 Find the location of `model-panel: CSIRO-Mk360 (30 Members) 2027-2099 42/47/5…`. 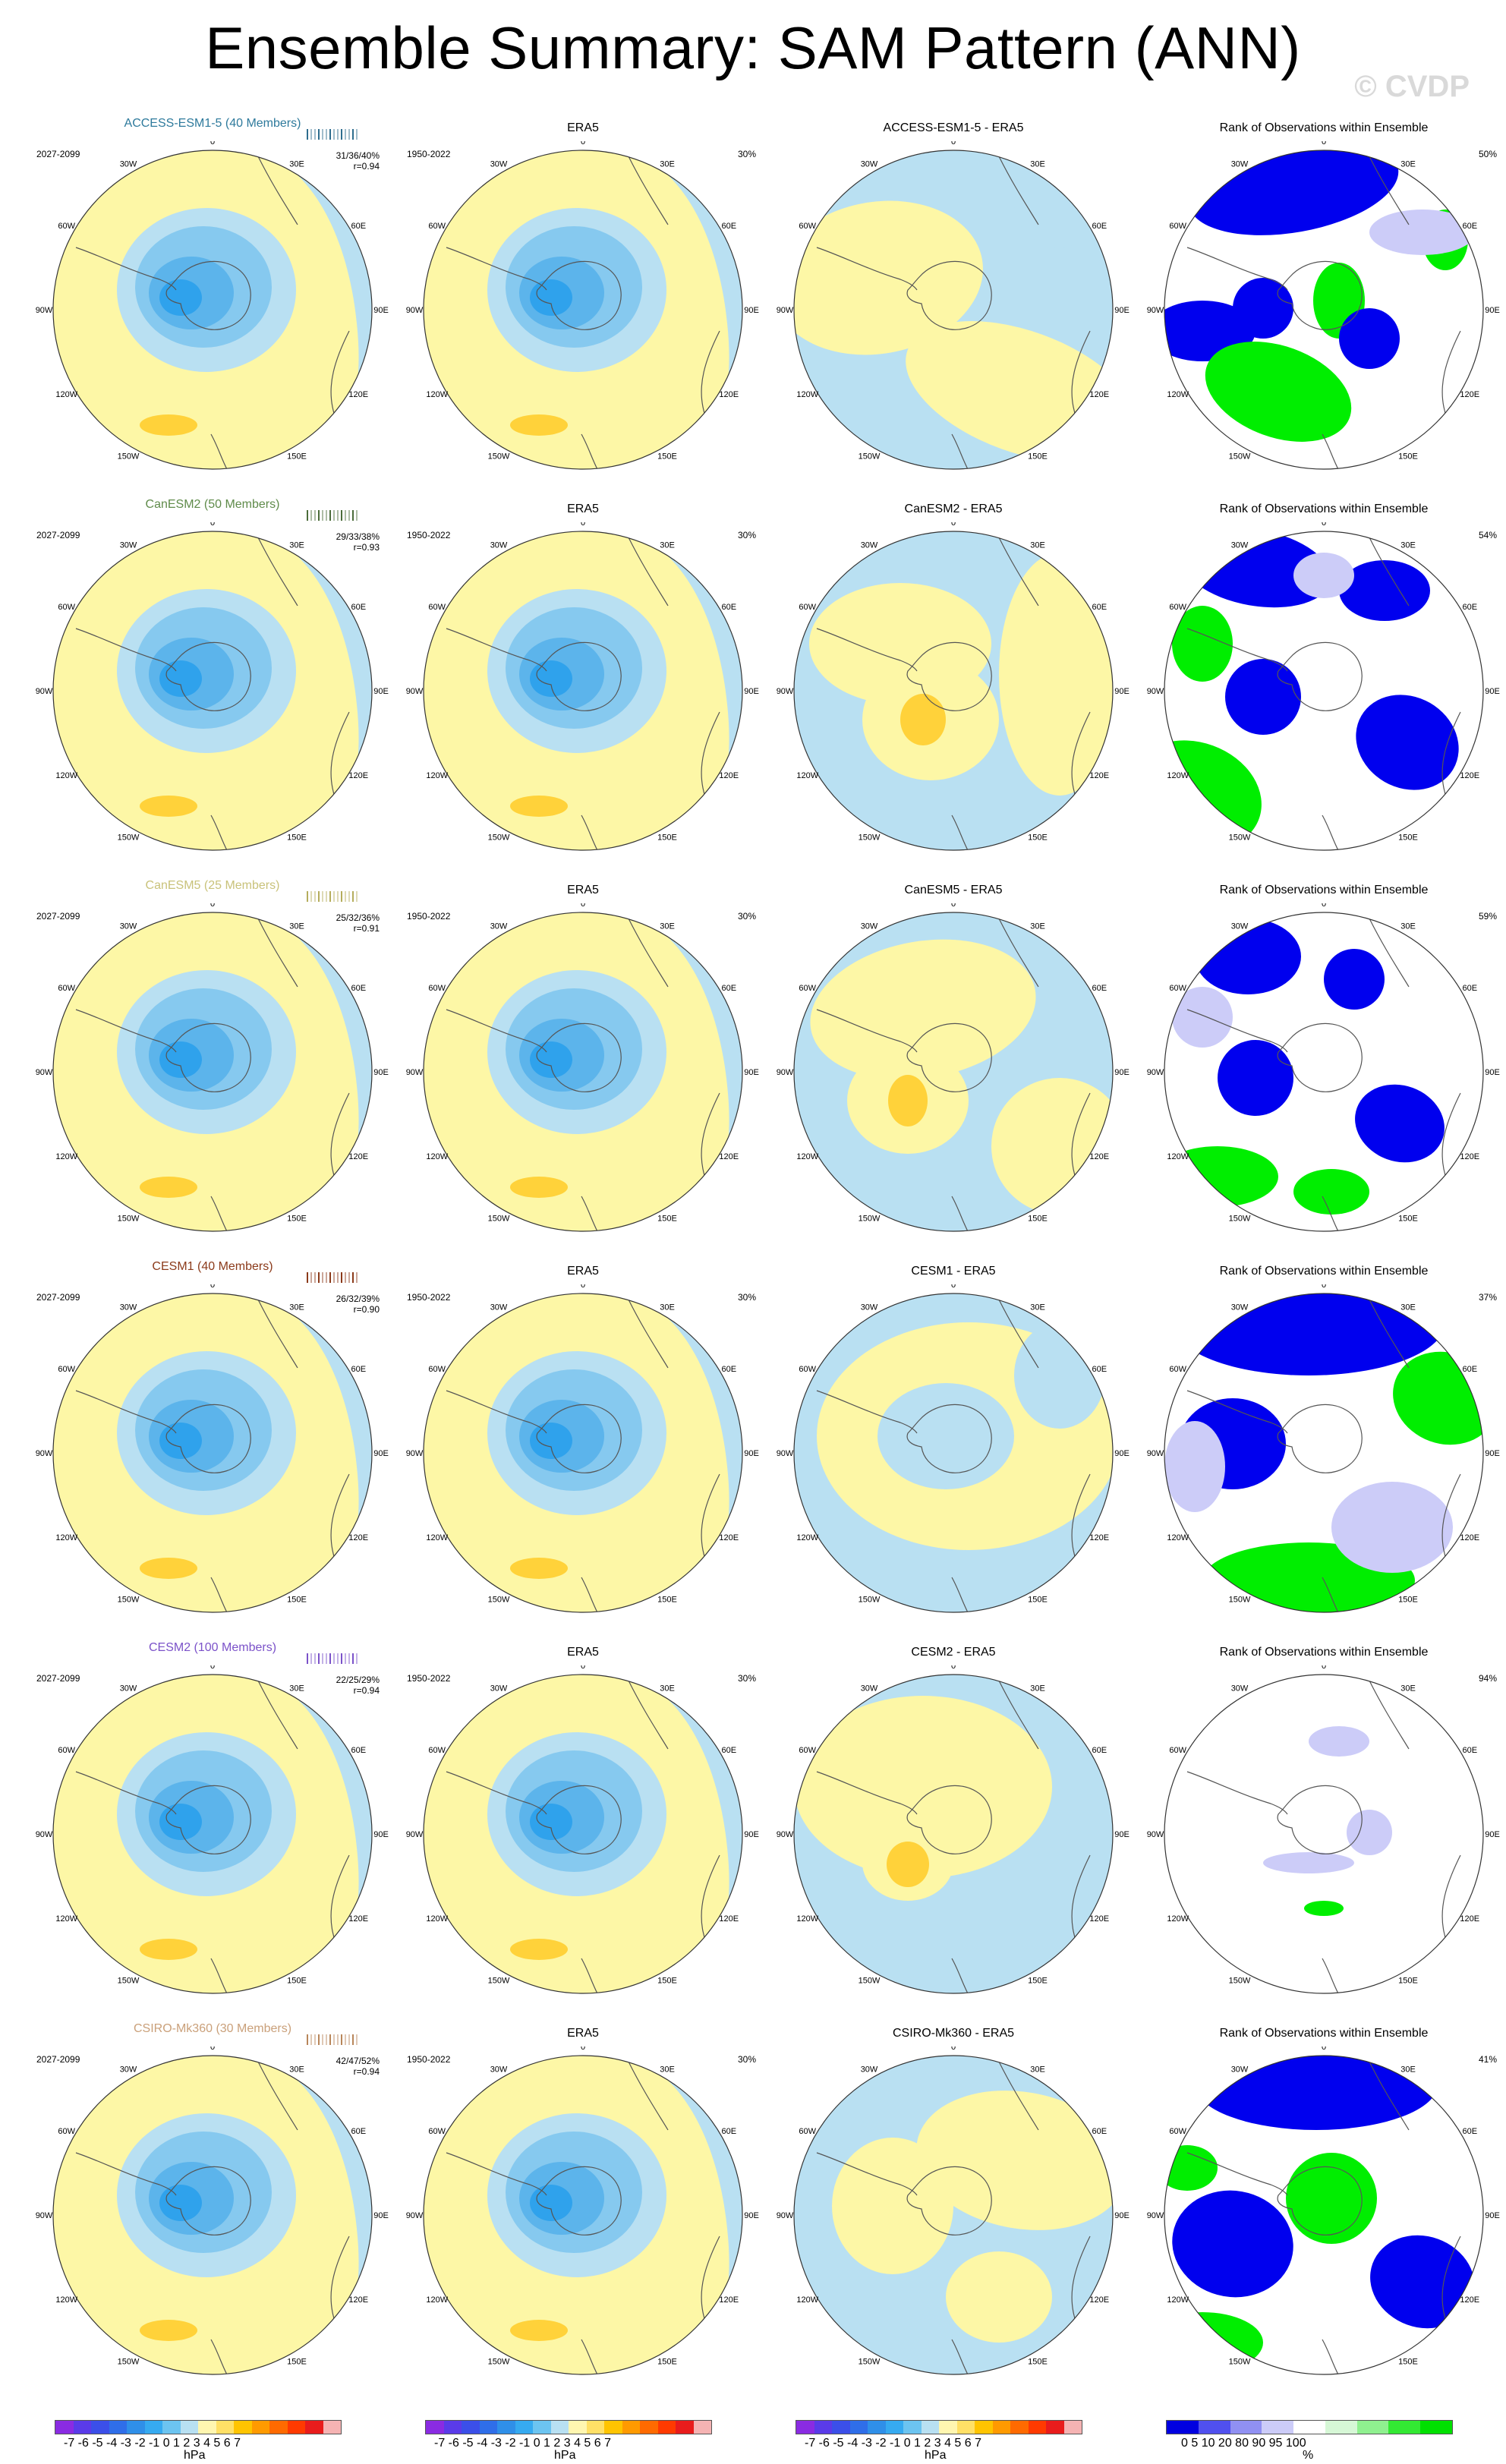

model-panel: CSIRO-Mk360 (30 Members) 2027-2099 42/47/5… is located at coordinates (212, 2203).